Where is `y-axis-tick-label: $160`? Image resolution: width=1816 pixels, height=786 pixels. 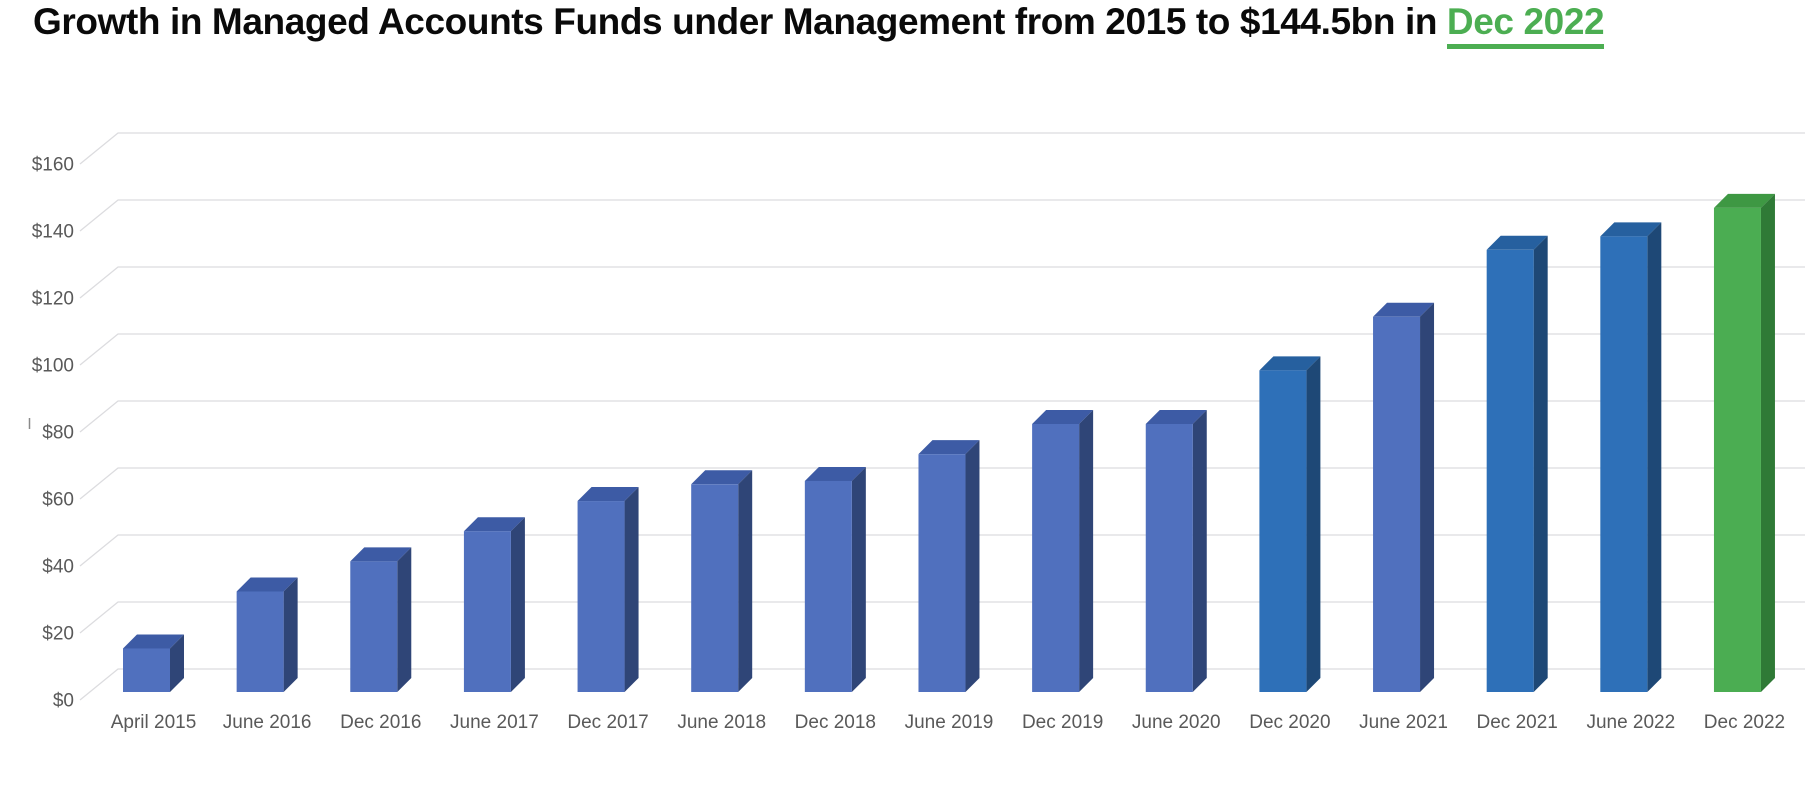
y-axis-tick-label: $160 is located at coordinates (53, 165).